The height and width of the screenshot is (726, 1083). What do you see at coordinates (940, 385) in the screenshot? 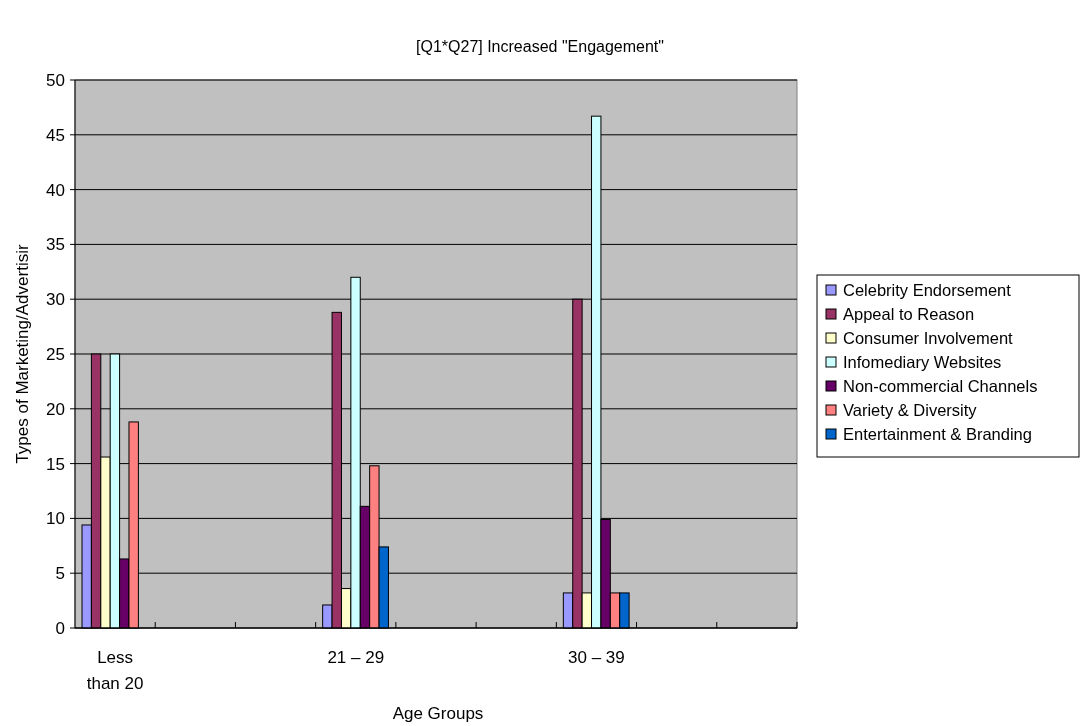
I see `legend-label: Non-commercial Channels` at bounding box center [940, 385].